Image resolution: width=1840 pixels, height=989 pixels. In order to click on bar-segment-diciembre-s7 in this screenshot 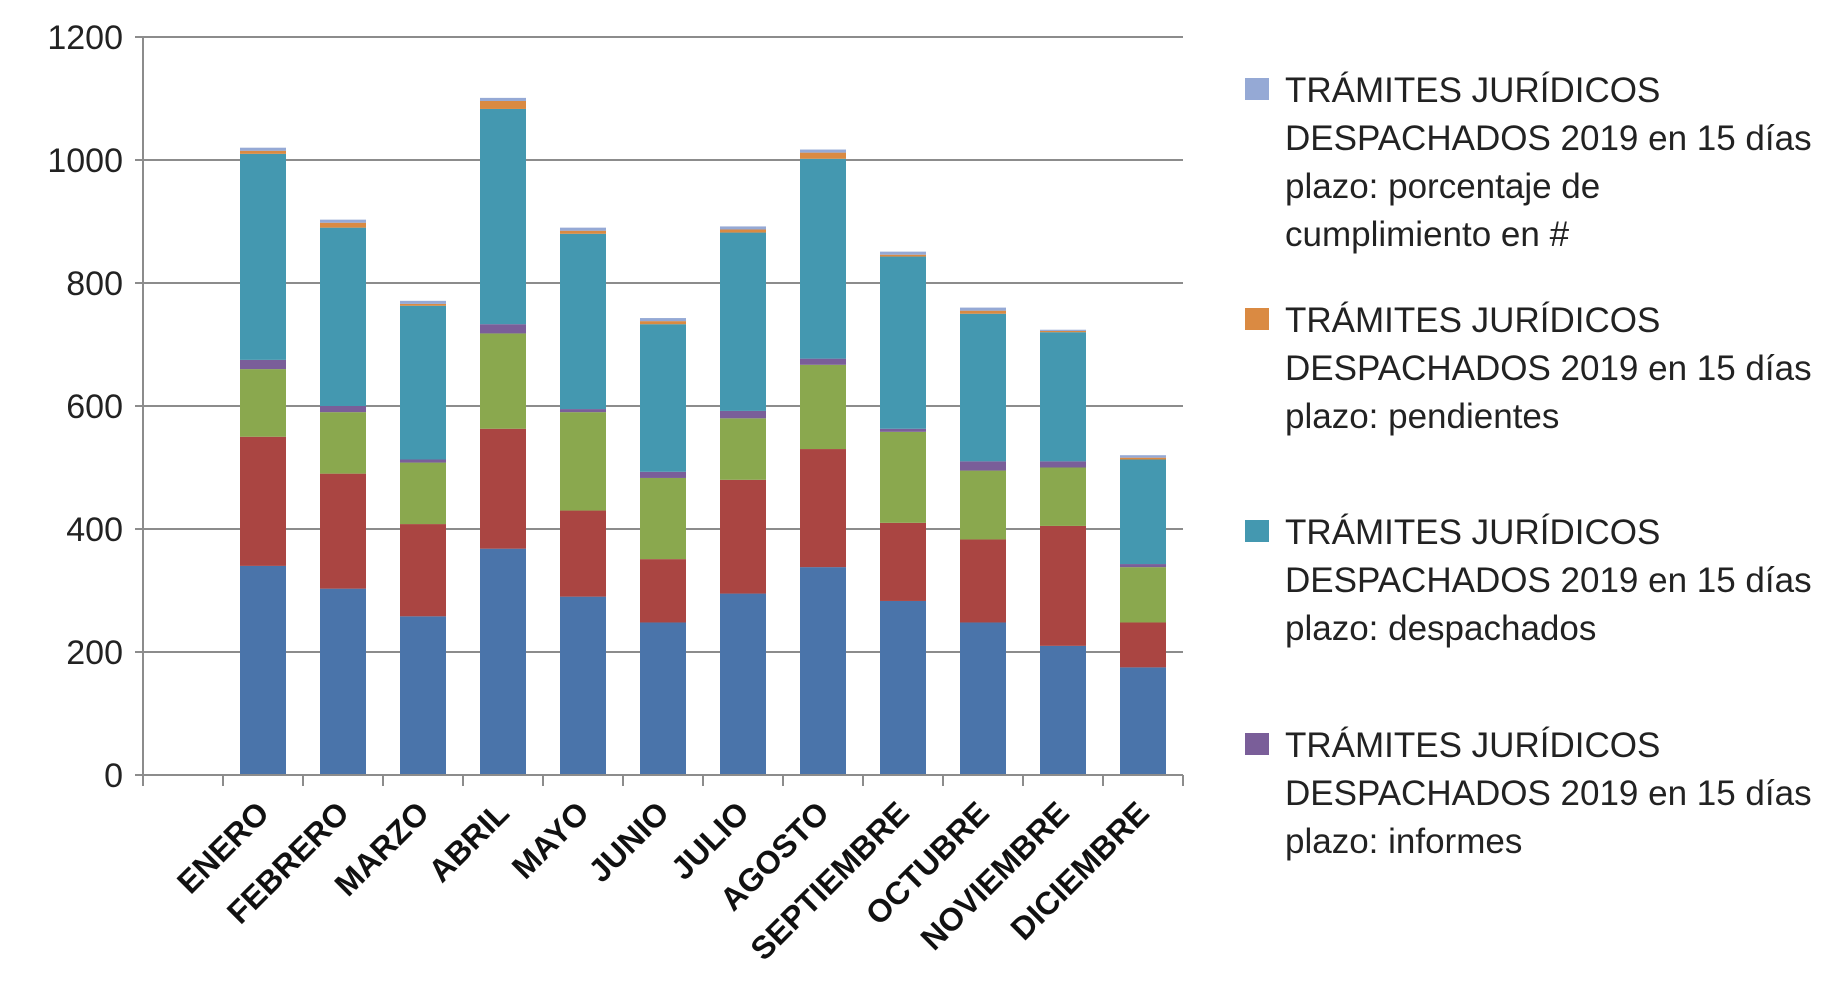, I will do `click(1143, 456)`.